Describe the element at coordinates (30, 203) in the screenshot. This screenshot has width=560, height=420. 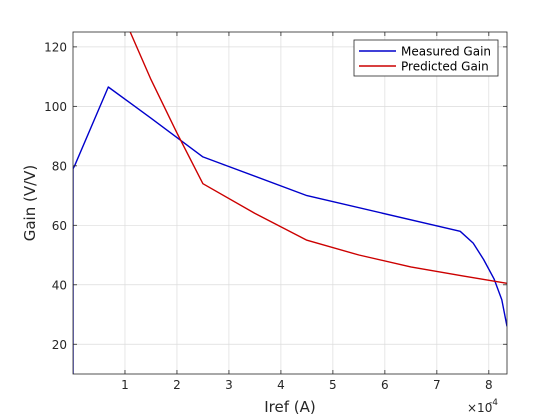
I see `y-axis-label: Gain (V/V)` at that location.